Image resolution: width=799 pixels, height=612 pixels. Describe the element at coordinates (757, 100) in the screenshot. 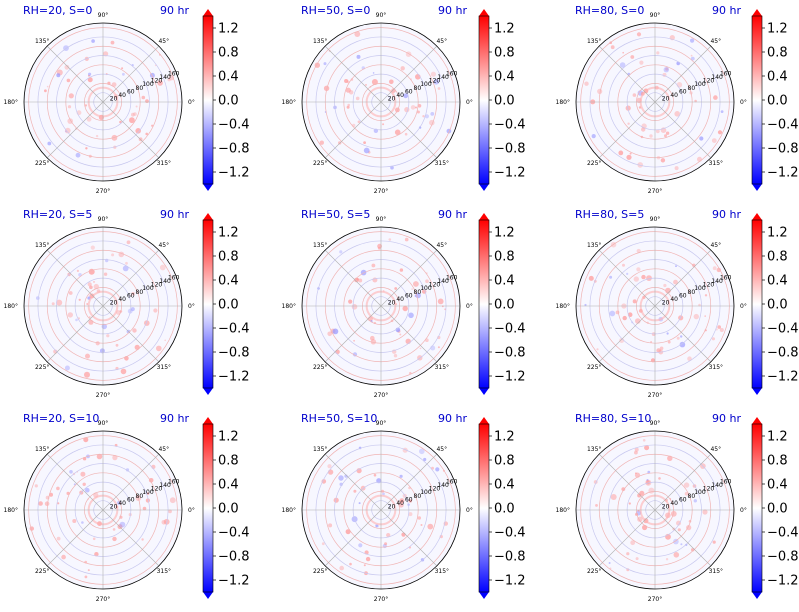

I see `colorbar-body` at that location.